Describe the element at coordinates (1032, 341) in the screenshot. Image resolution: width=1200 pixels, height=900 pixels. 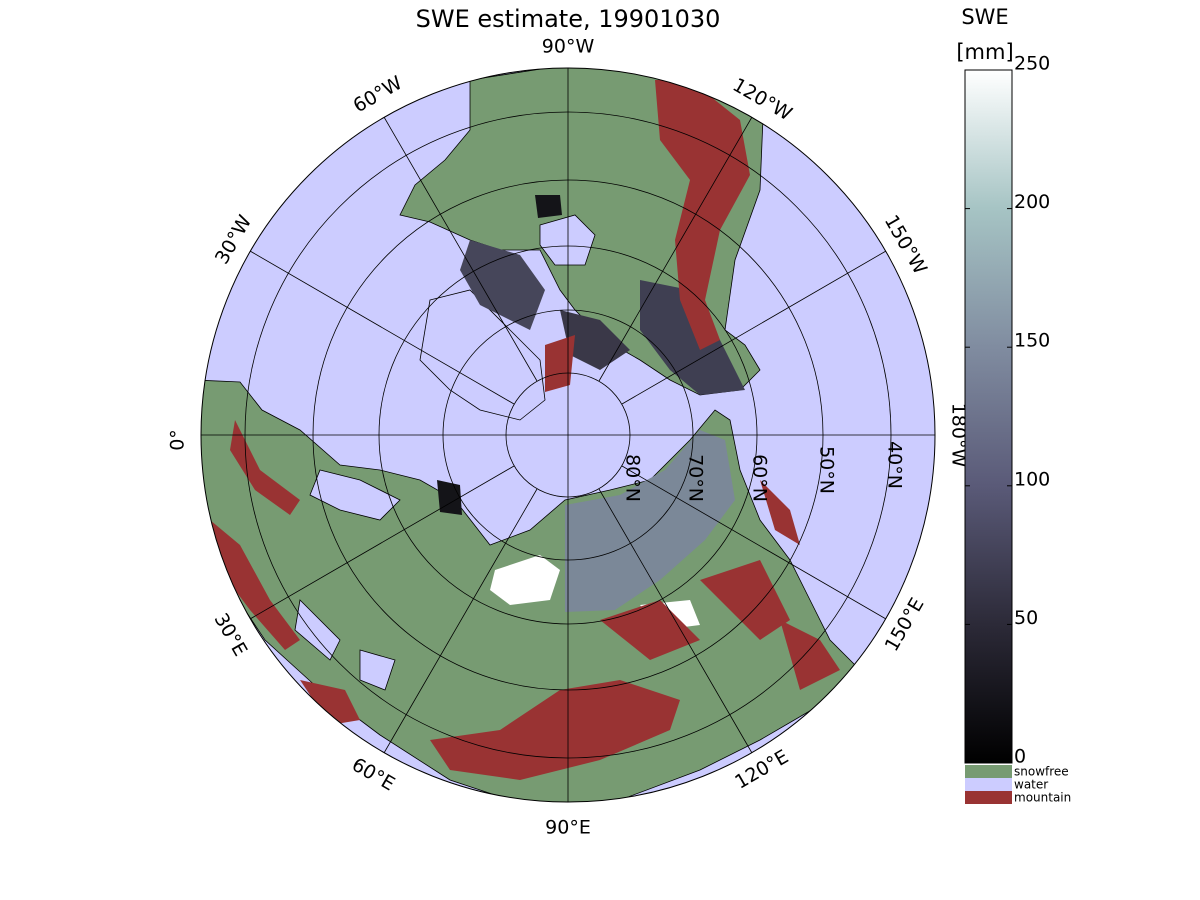
I see `colorbar-tick-label: 150` at that location.